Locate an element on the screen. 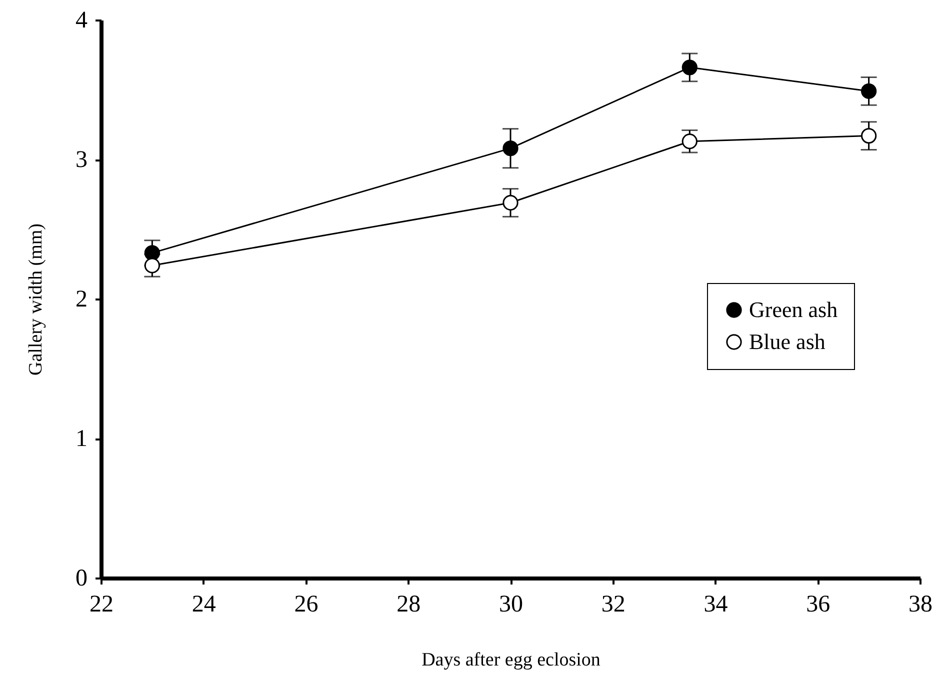 Image resolution: width=936 pixels, height=692 pixels. legend-label: Blue ash is located at coordinates (787, 341).